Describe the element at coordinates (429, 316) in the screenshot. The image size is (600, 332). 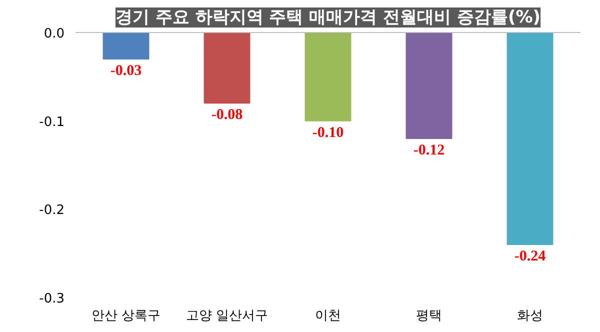
I see `x-tick-label: 평택` at that location.